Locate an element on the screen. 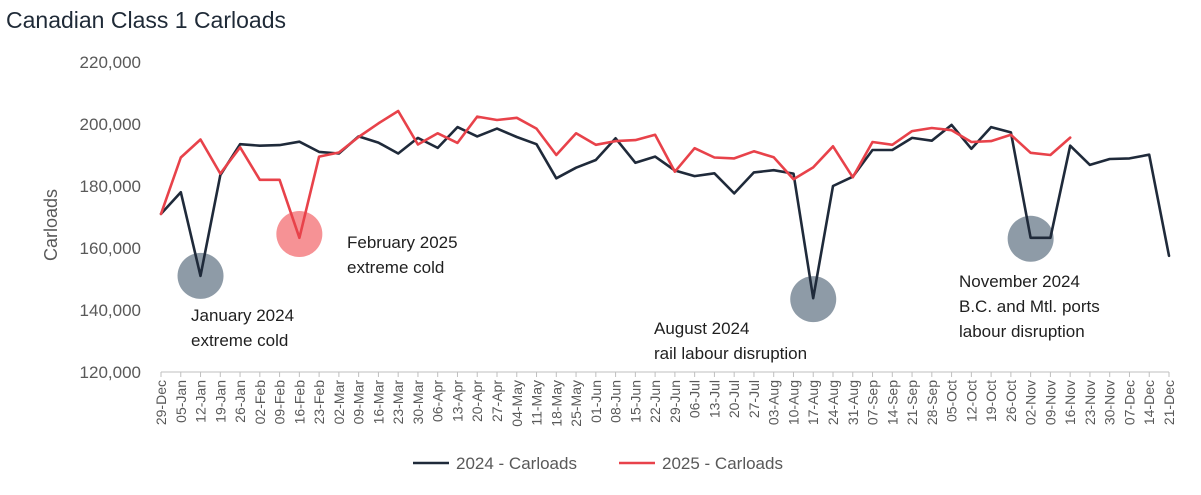 Image resolution: width=1201 pixels, height=495 pixels. x-tick-label: 20-Apr is located at coordinates (477, 401).